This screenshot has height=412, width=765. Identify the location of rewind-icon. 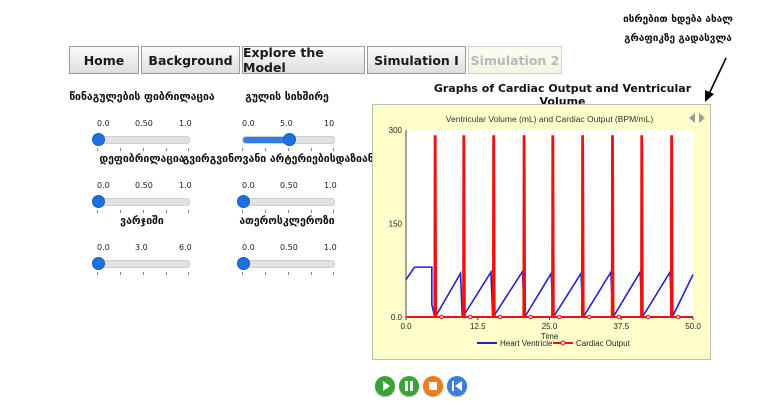
(457, 386).